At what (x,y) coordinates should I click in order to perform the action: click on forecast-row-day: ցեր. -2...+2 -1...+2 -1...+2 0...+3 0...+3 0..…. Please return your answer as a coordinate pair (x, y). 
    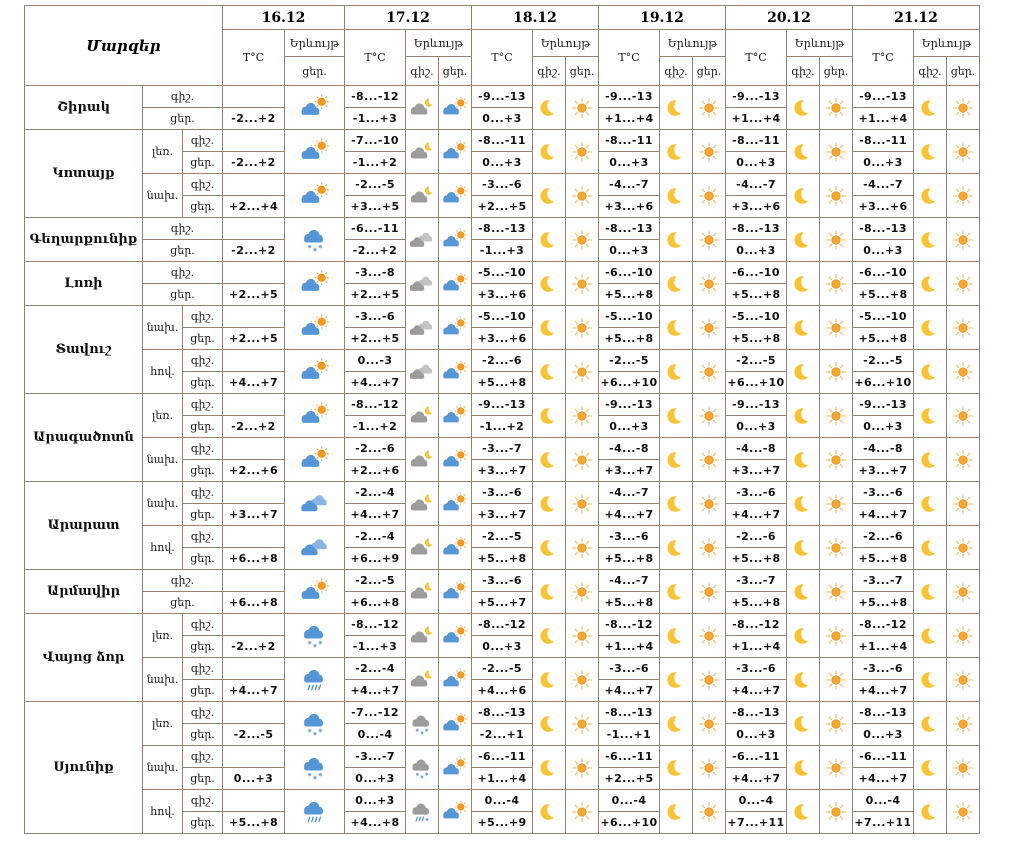
    Looking at the image, I should click on (502, 426).